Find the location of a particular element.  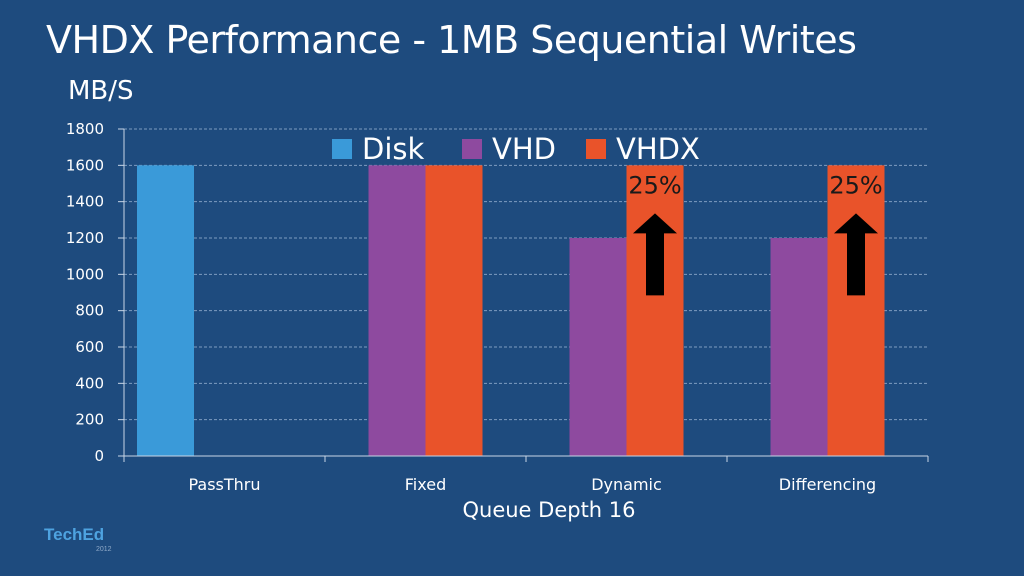

bar-vhd-dynamic is located at coordinates (598, 347).